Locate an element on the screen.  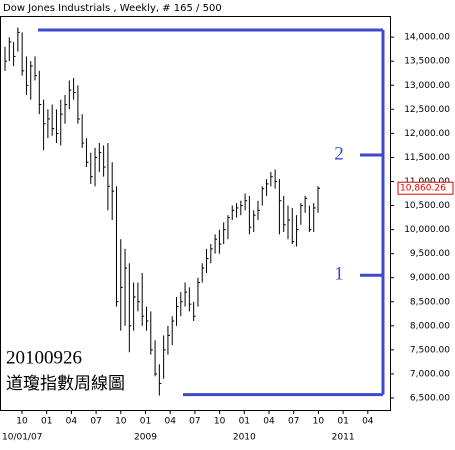
level-label: 2 is located at coordinates (339, 153).